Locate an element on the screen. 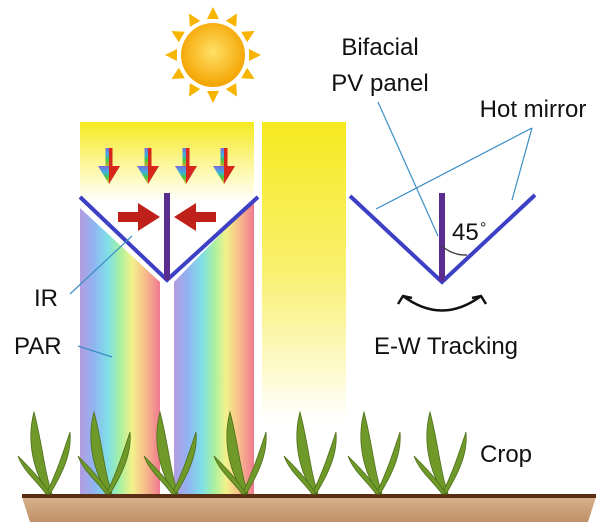 This screenshot has height=522, width=602. sunlight-arrows is located at coordinates (166, 166).